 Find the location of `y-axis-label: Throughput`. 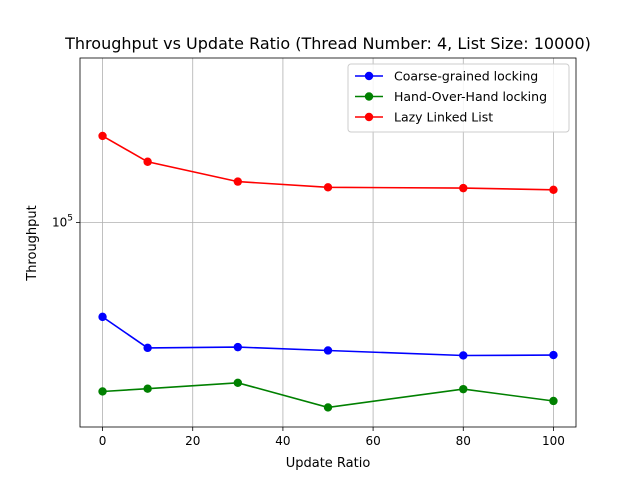

y-axis-label: Throughput is located at coordinates (32, 243).